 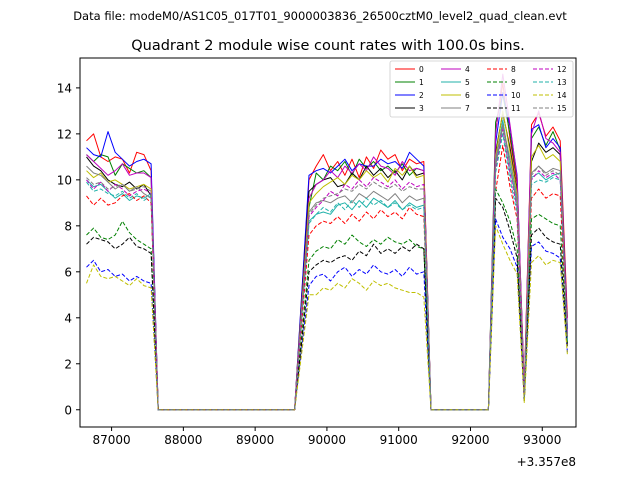 What do you see at coordinates (562, 69) in the screenshot?
I see `legend-label: 12` at bounding box center [562, 69].